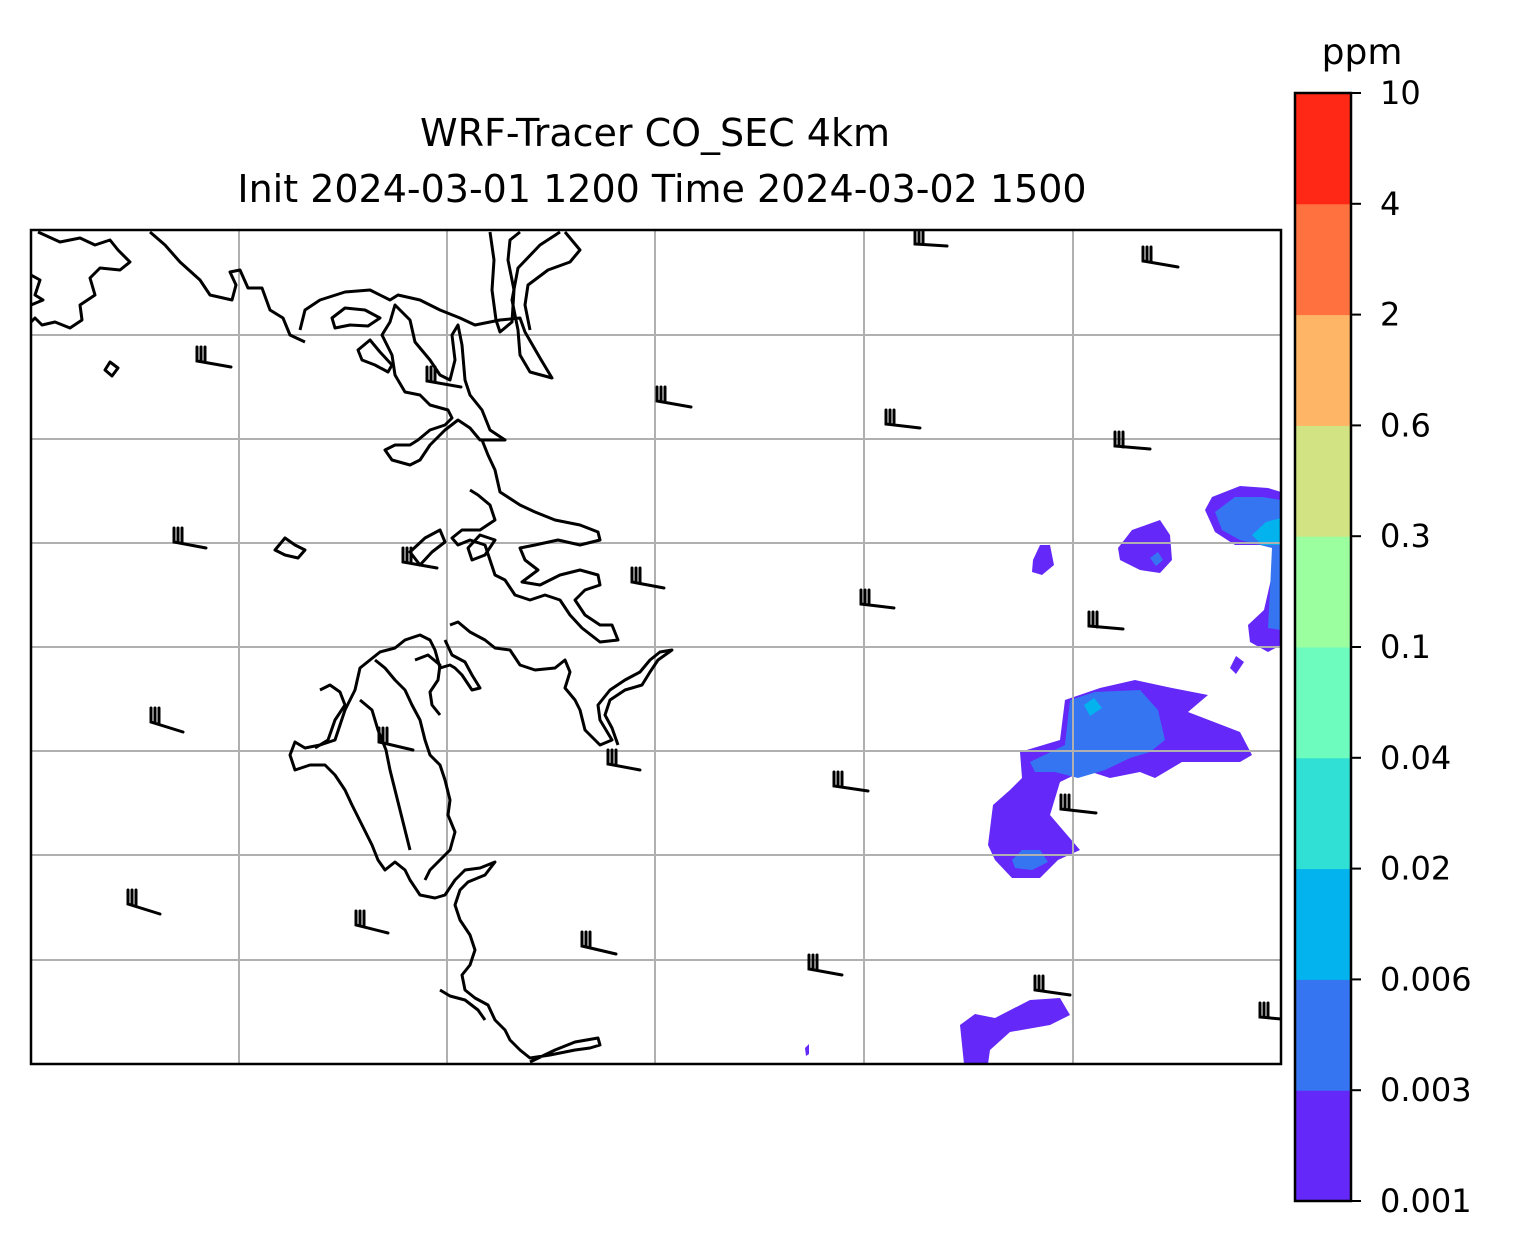 The height and width of the screenshot is (1256, 1528). Describe the element at coordinates (1415, 869) in the screenshot. I see `colorbar-tick-label: 0.02` at that location.